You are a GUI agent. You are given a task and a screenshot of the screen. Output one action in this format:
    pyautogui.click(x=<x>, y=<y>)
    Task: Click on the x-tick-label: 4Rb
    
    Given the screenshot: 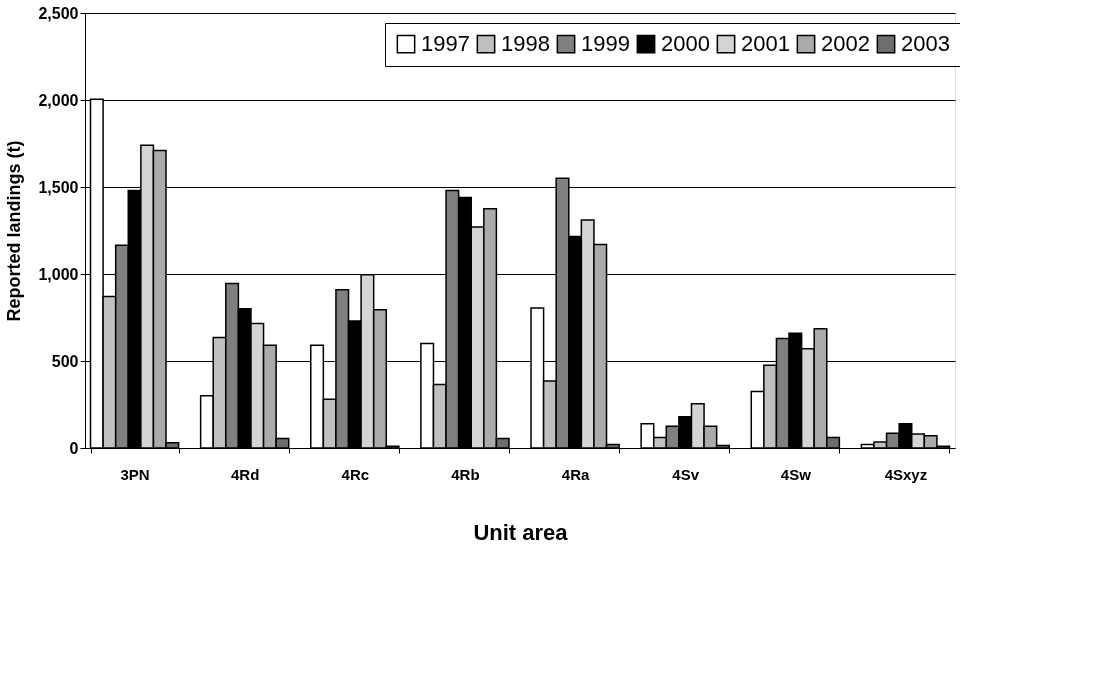 What is the action you would take?
    pyautogui.click(x=465, y=474)
    